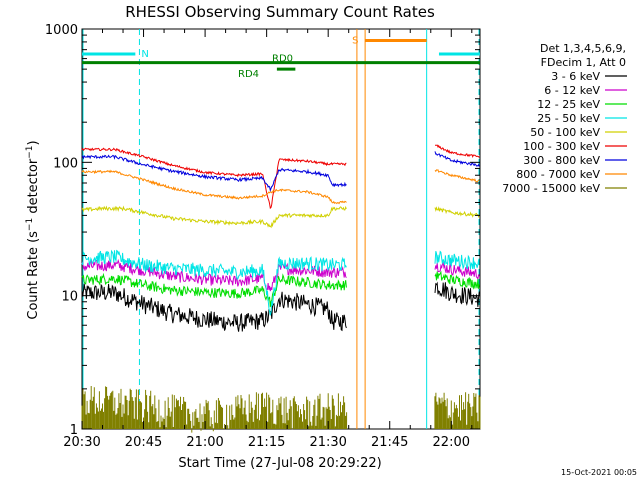 The height and width of the screenshot is (480, 640). Describe the element at coordinates (327, 442) in the screenshot. I see `x-tick-label-4: 21:30` at that location.